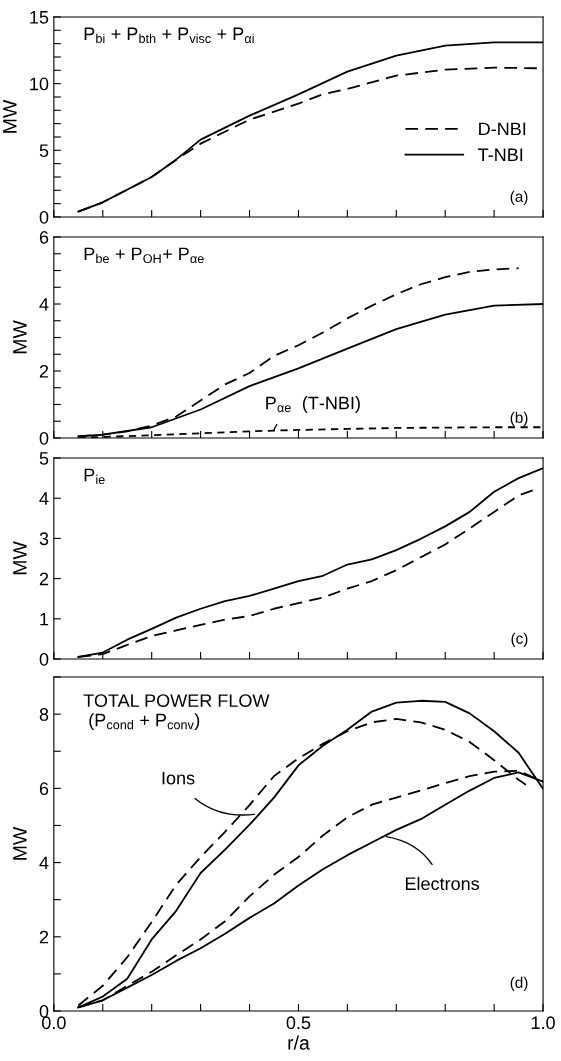 The height and width of the screenshot is (1061, 561). Describe the element at coordinates (500, 154) in the screenshot. I see `legend-label: T-NBI` at that location.